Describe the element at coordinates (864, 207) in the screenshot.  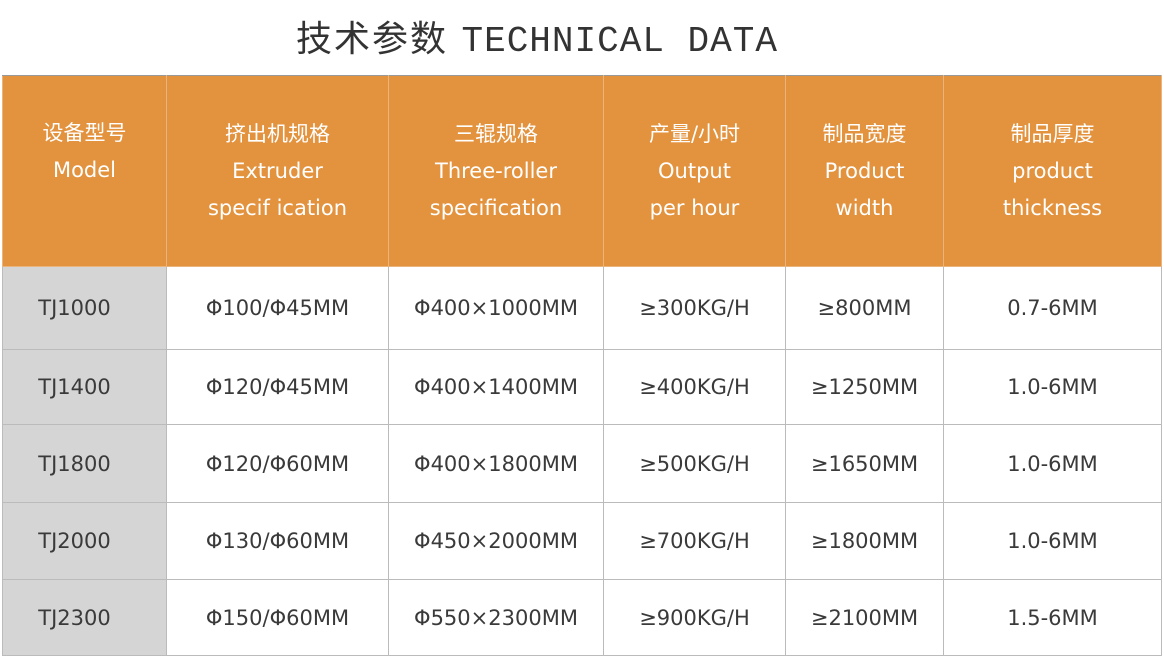
I see `header-width-en2: width` at that location.